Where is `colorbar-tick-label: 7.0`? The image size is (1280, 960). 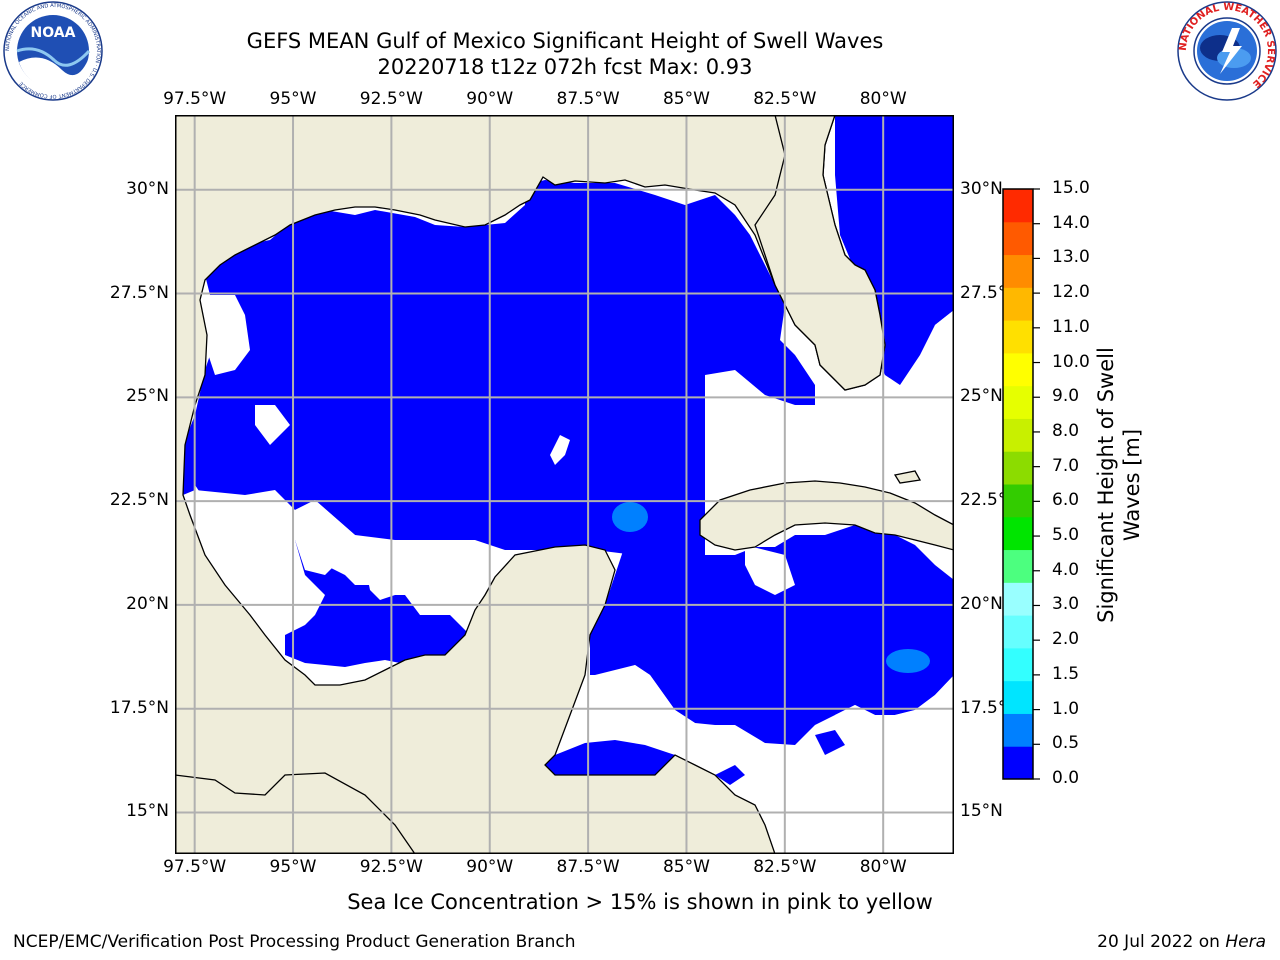 colorbar-tick-label: 7.0 is located at coordinates (1066, 465).